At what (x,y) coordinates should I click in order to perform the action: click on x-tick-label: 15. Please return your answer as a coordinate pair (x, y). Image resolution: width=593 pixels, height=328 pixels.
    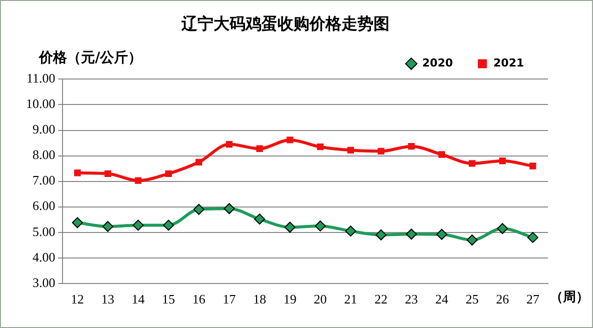
    Looking at the image, I should click on (169, 299).